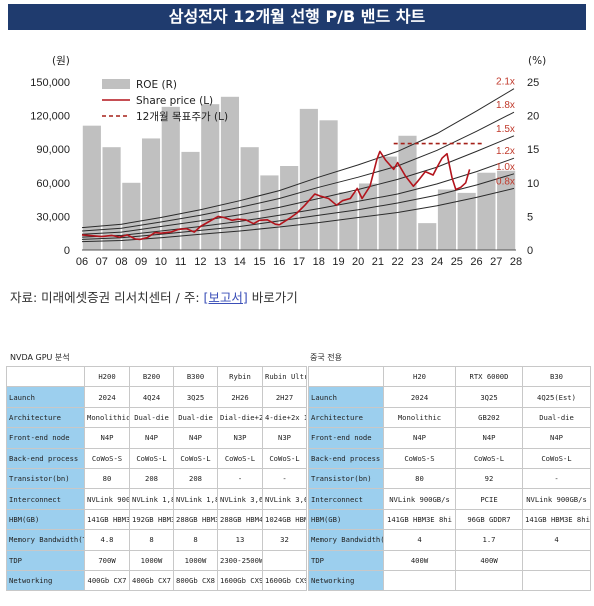 The image size is (594, 606). Describe the element at coordinates (151, 519) in the screenshot. I see `table-cell: 192GB HBM3E` at that location.